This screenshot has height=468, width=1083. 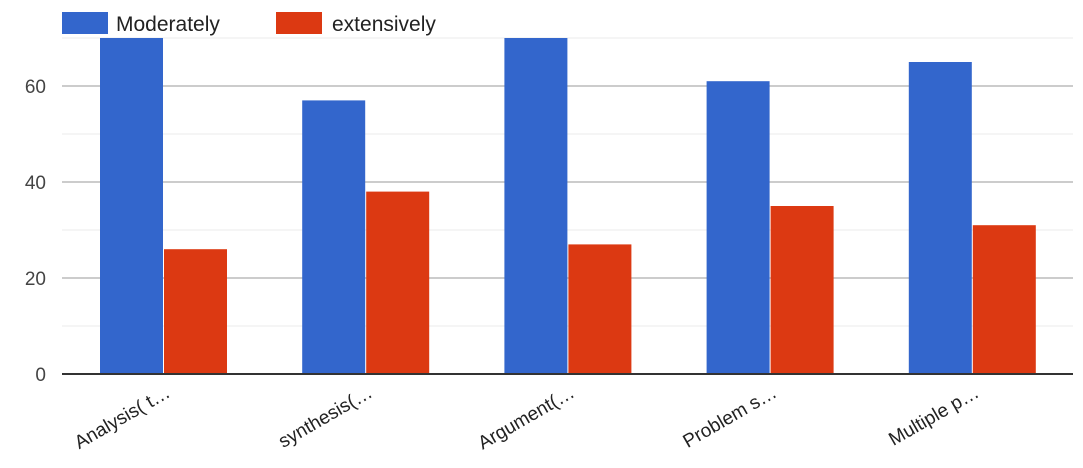 I want to click on legend: Moderately extensively, so click(x=249, y=24).